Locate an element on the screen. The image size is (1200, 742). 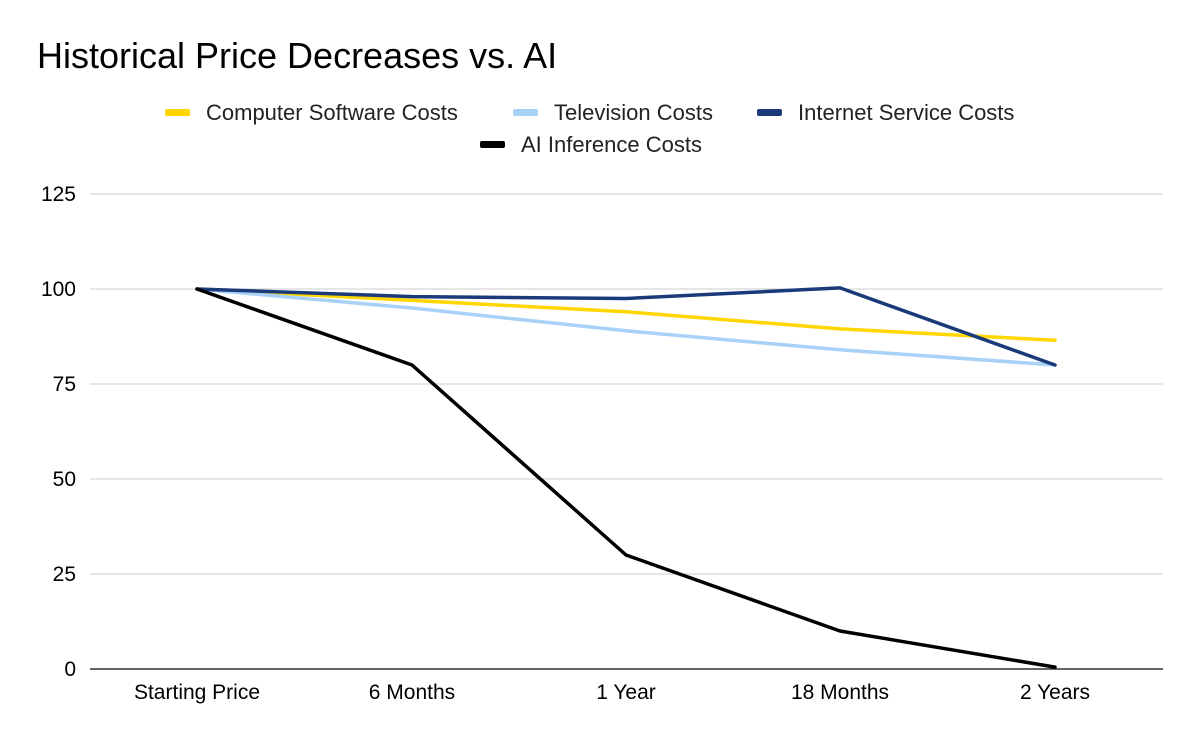
legend-label: Computer Software Costs is located at coordinates (332, 112).